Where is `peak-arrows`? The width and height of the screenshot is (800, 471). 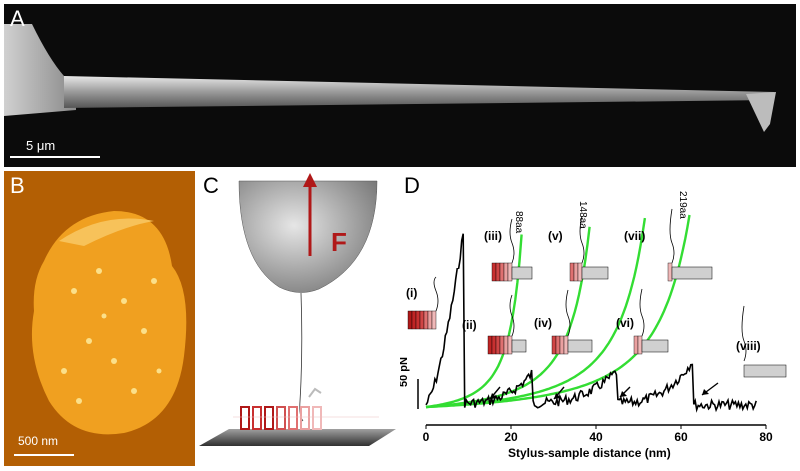 peak-arrows is located at coordinates (604, 391).